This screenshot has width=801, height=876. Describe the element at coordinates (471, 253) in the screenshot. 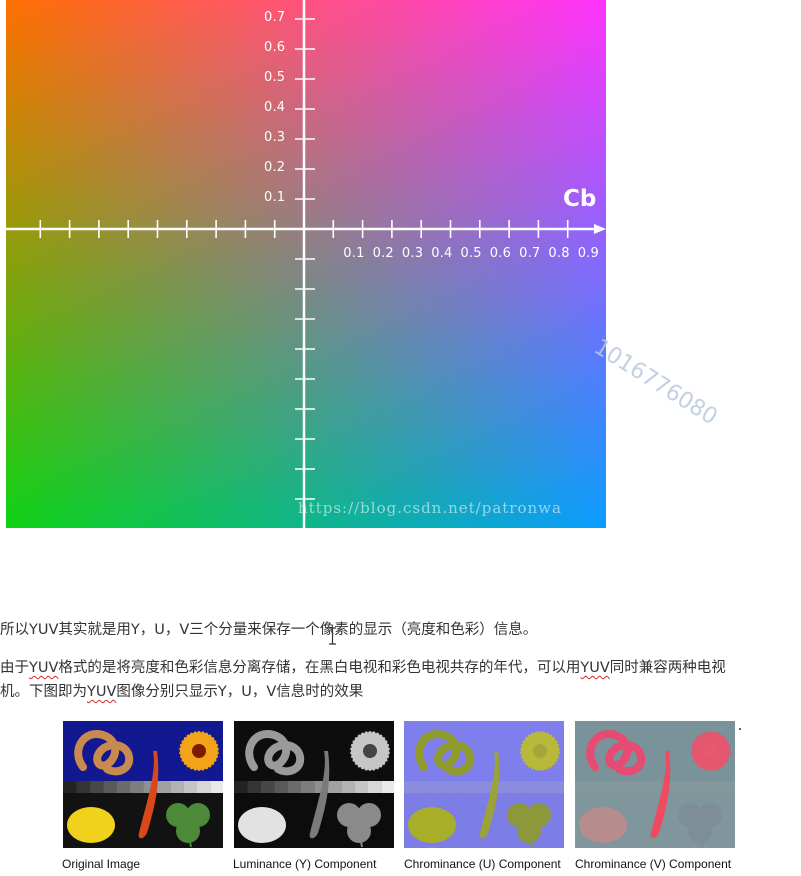

I see `horizontal-tick-label: 0.5` at that location.